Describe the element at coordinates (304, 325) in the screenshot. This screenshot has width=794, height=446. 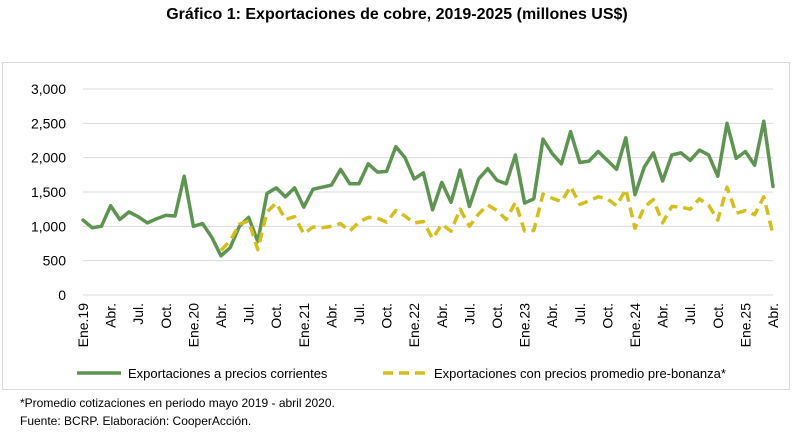
I see `x-tick-label: Ene.21` at that location.